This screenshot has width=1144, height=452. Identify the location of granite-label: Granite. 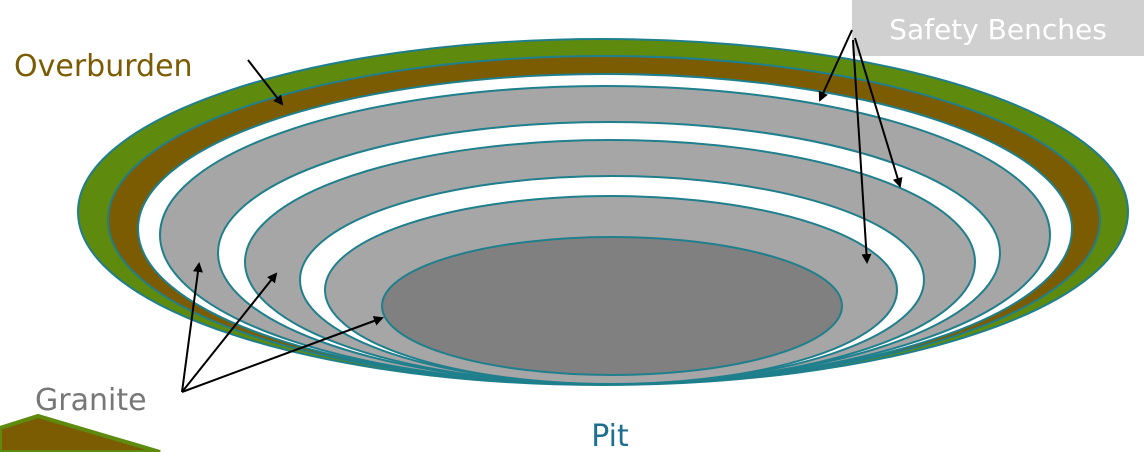
(91, 400).